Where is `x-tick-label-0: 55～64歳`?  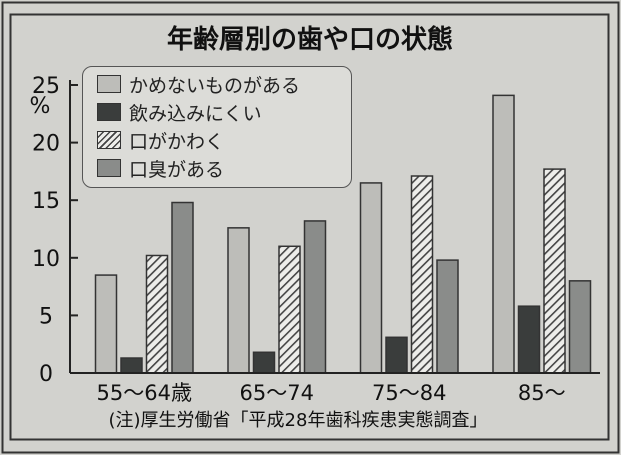 x-tick-label-0: 55～64歳 is located at coordinates (144, 393).